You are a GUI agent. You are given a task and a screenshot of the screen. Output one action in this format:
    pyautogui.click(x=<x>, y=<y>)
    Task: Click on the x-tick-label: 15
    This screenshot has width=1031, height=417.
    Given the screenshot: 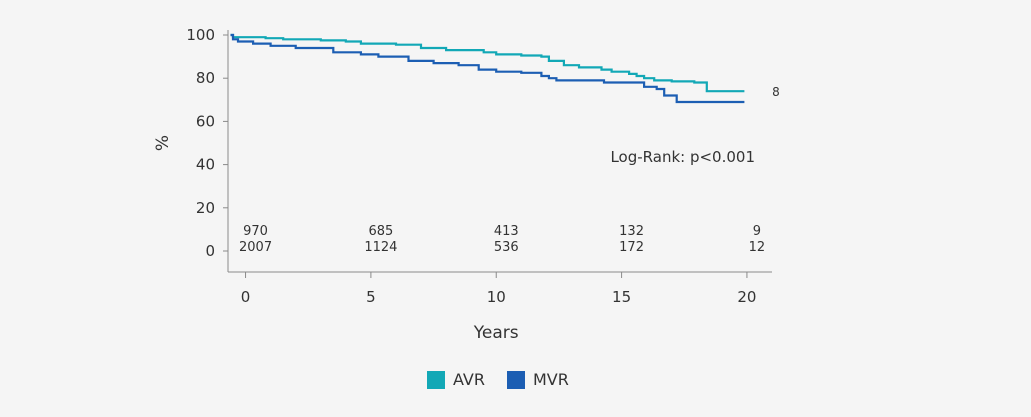 What is the action you would take?
    pyautogui.click(x=621, y=297)
    